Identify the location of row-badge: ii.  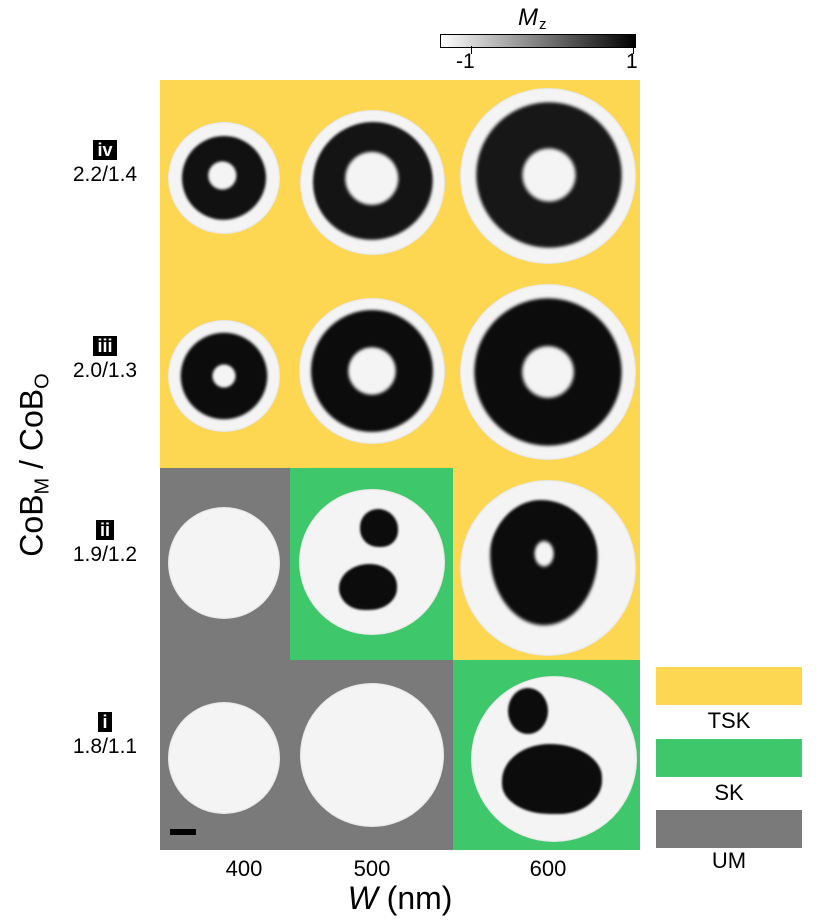
(104, 530).